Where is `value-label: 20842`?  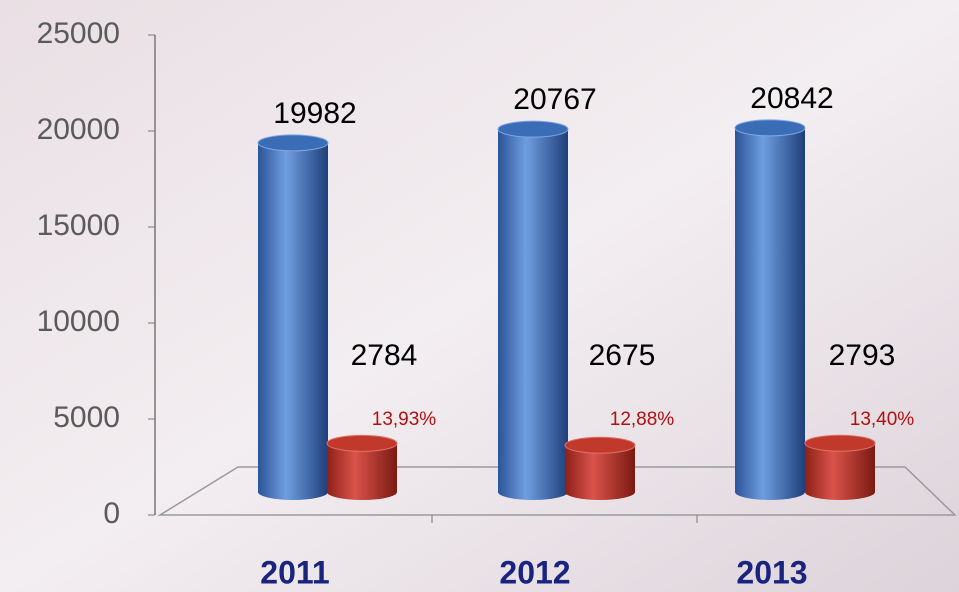 value-label: 20842 is located at coordinates (791, 98).